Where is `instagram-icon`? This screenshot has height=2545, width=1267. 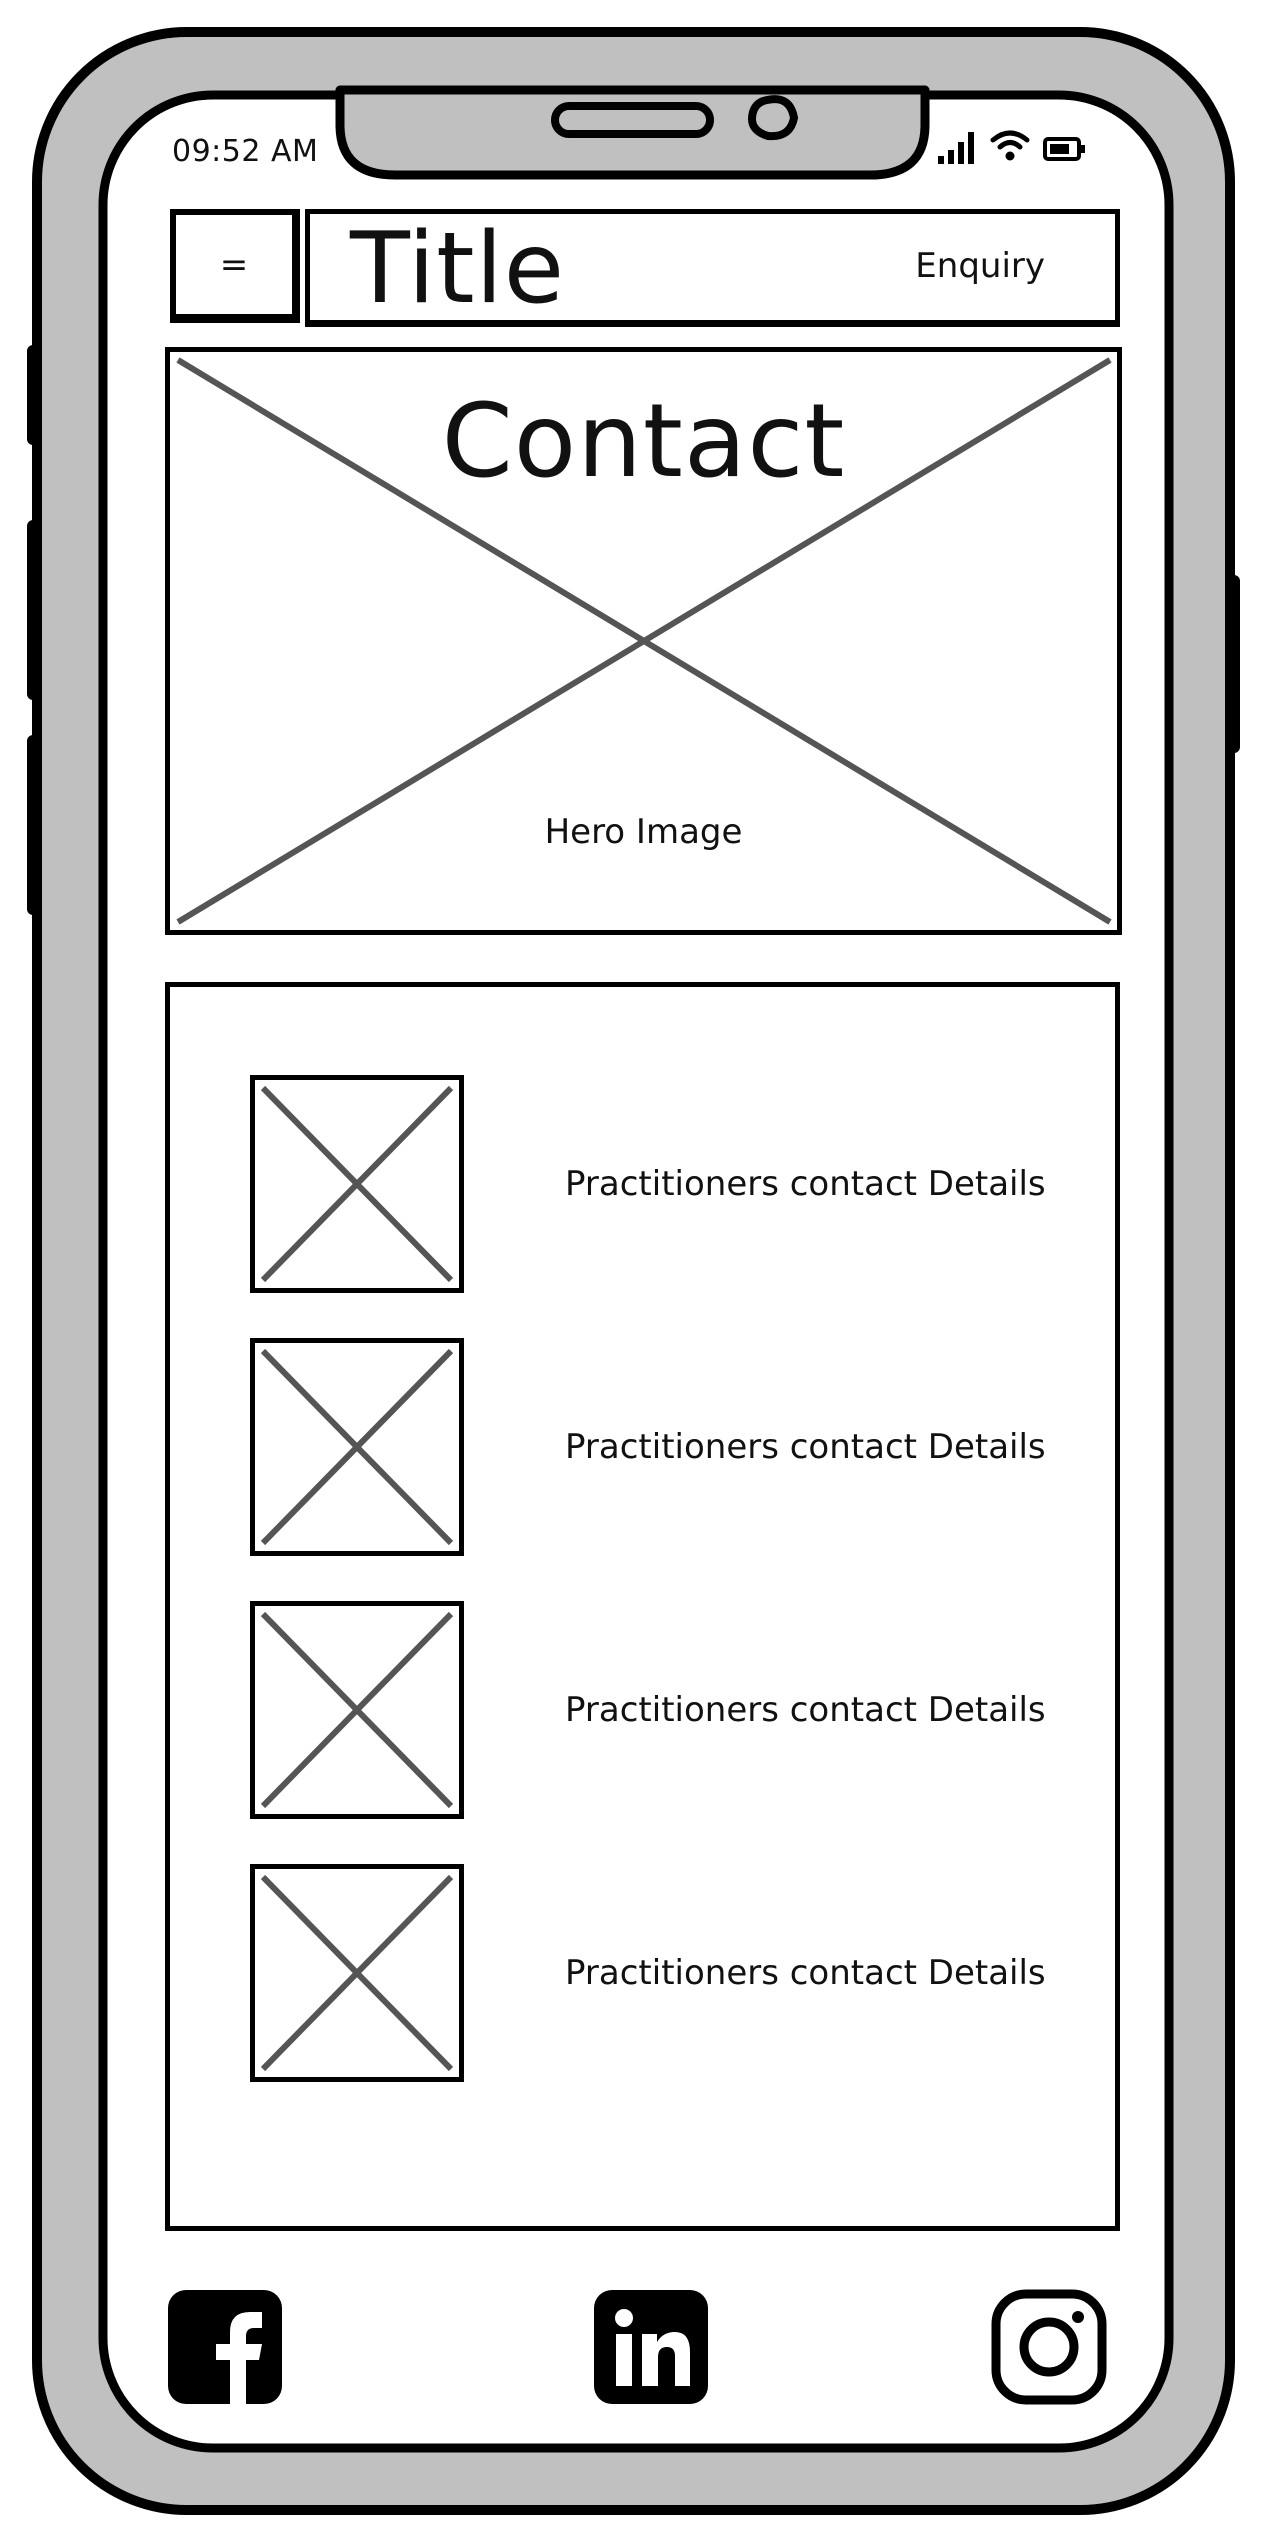 instagram-icon is located at coordinates (1049, 2347).